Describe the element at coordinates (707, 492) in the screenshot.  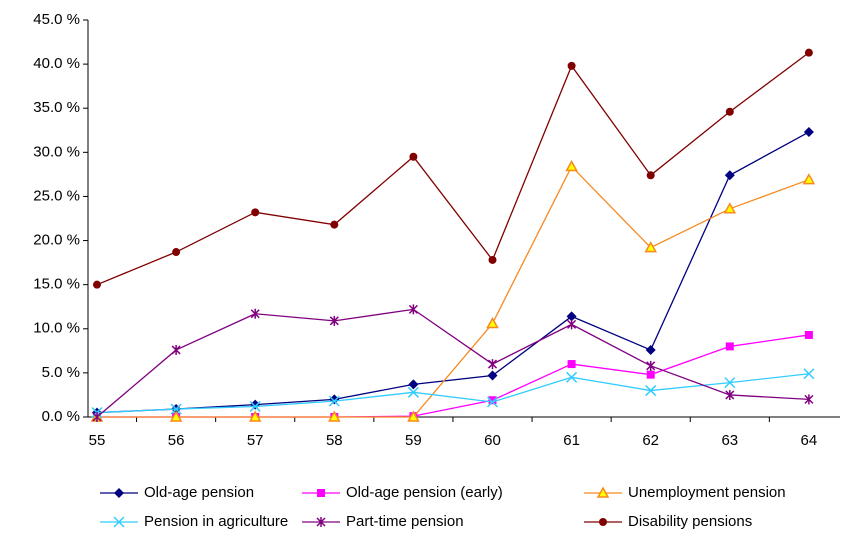
I see `legend-label: Unemployment pension` at that location.